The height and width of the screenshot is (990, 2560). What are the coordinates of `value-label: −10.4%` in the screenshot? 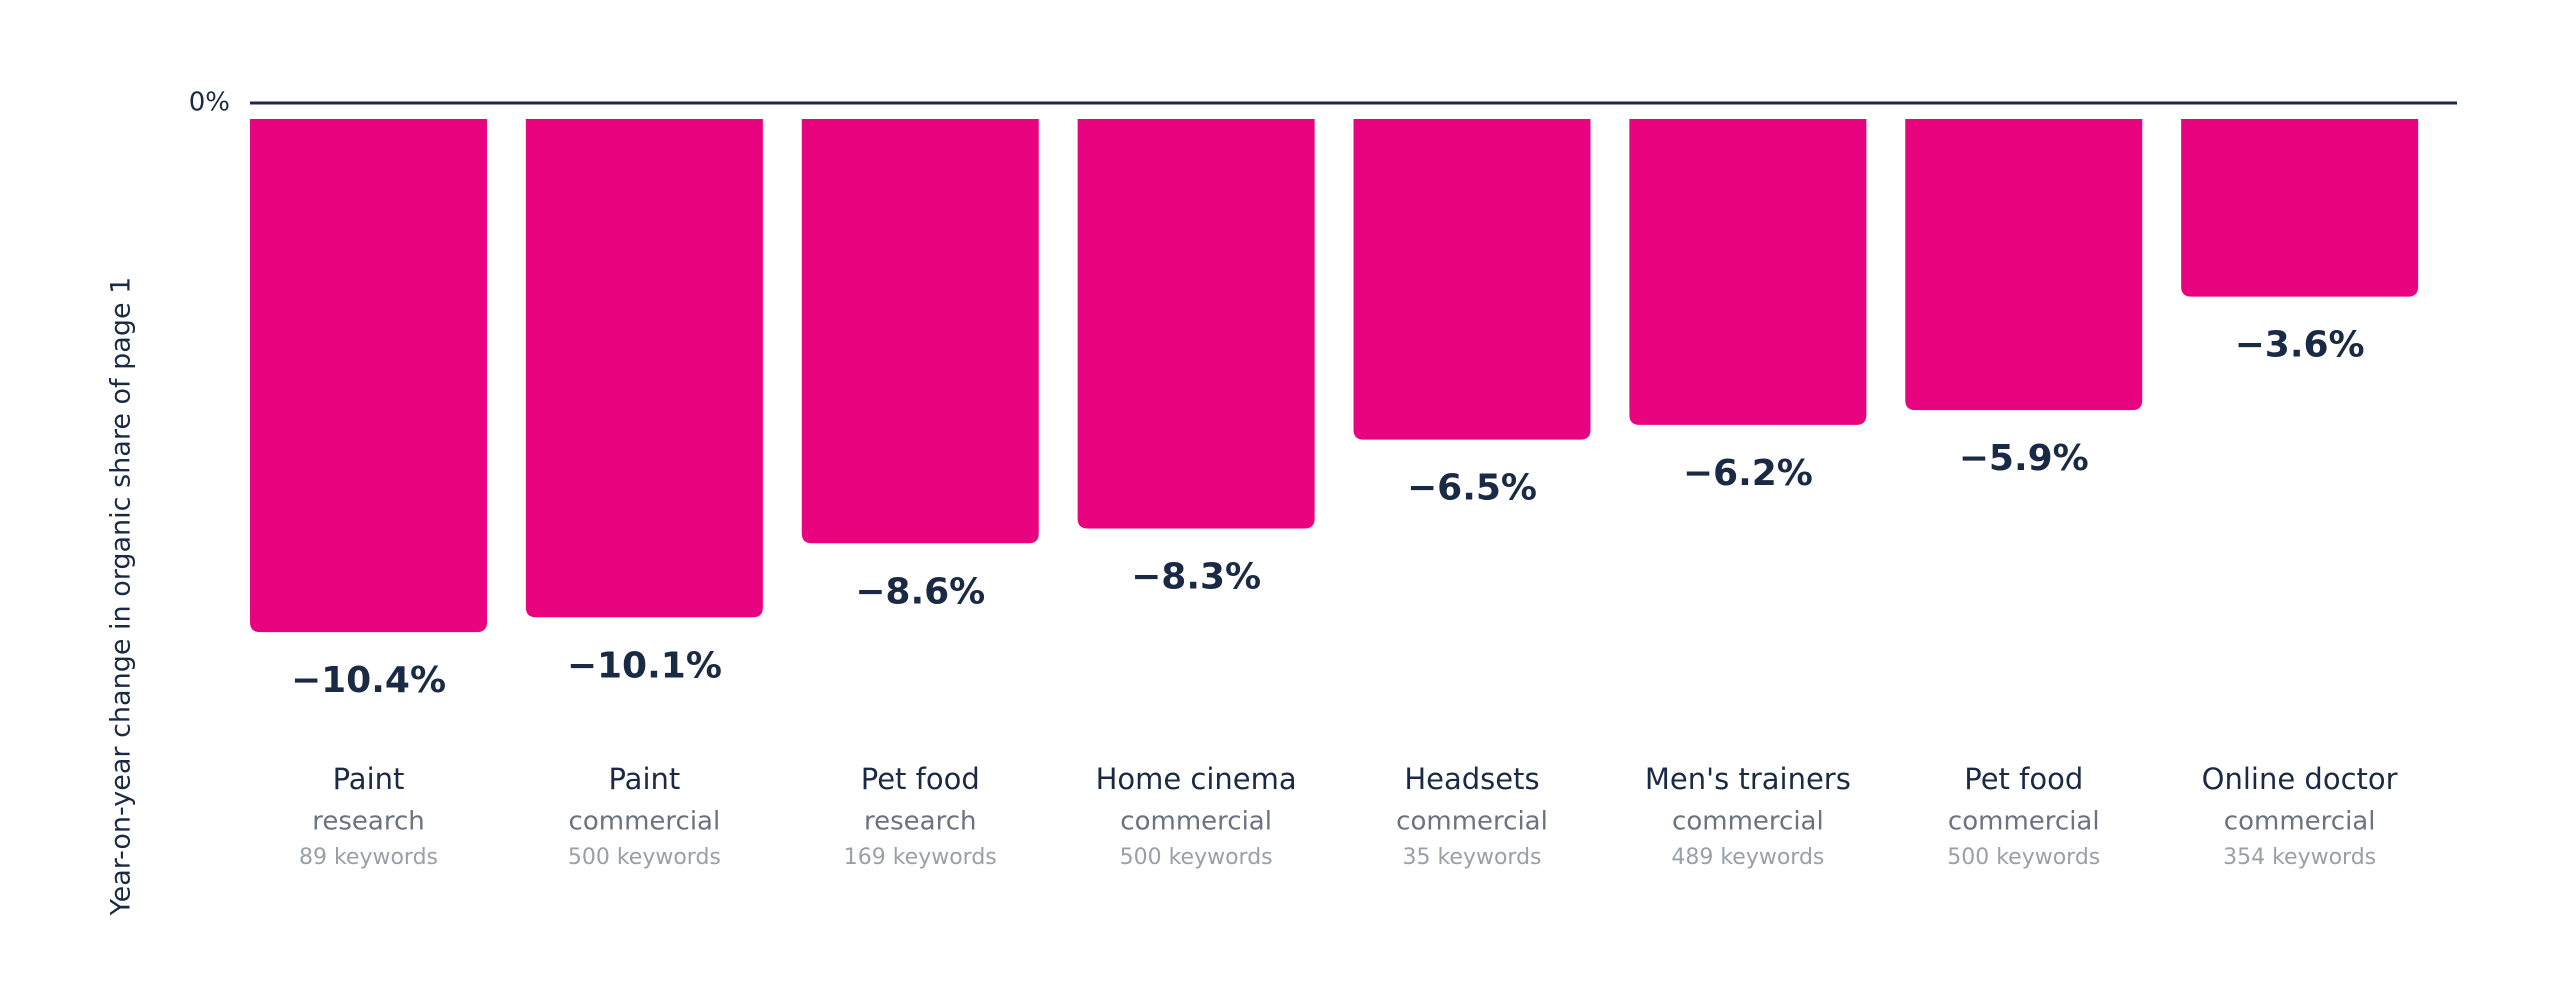 It's located at (368, 680).